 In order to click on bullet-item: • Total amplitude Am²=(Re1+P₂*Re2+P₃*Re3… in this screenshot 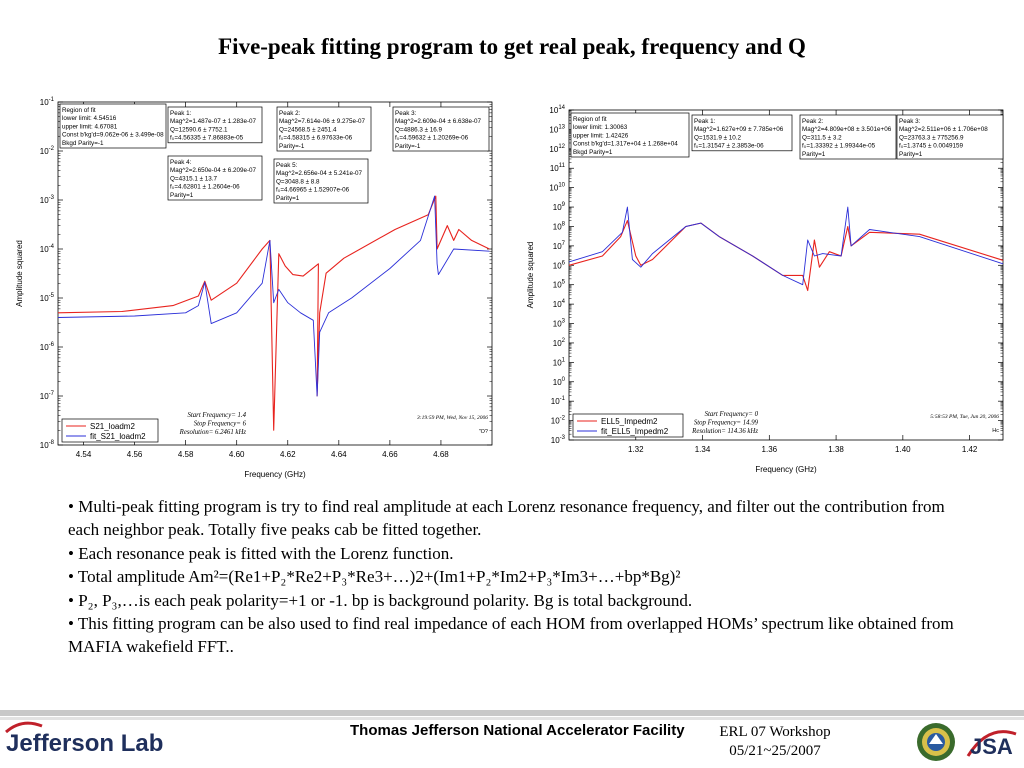, I will do `click(374, 577)`.